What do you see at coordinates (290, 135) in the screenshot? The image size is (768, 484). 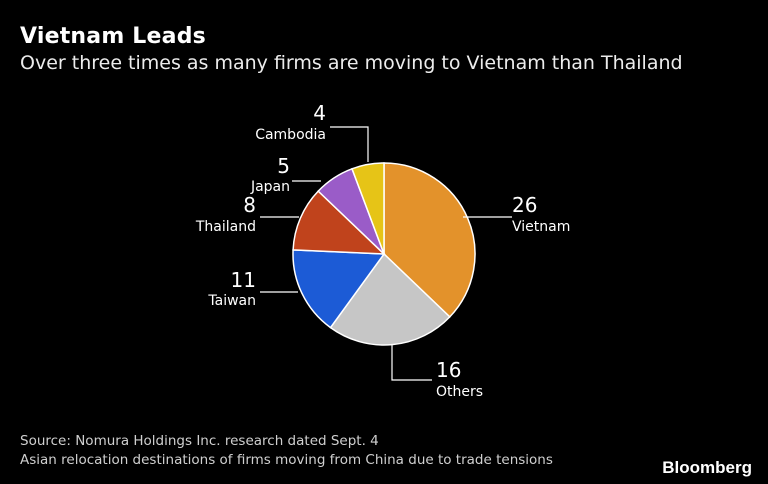 I see `category-label-cambodia: Cambodia` at bounding box center [290, 135].